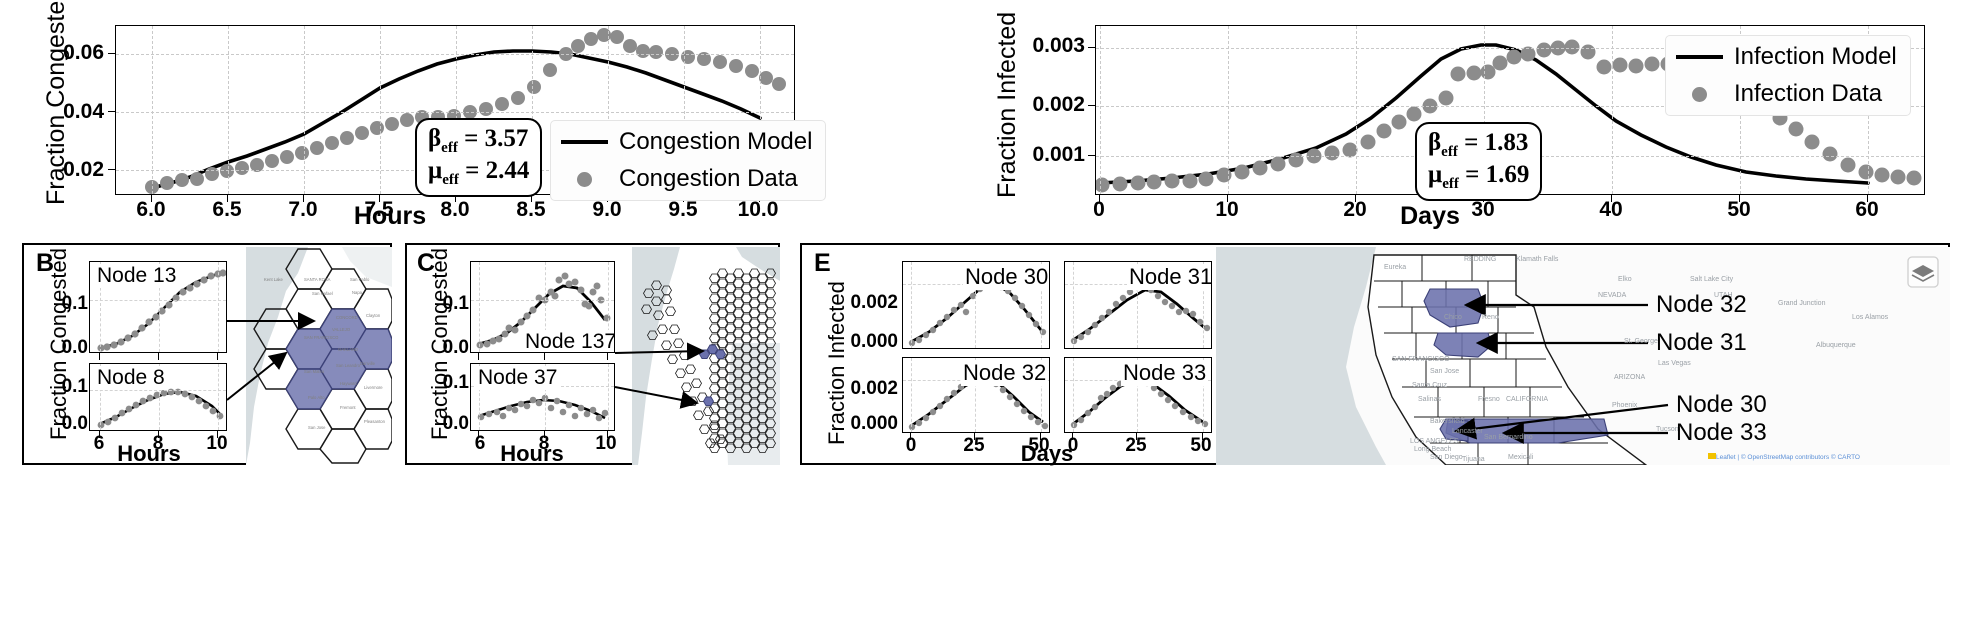 The height and width of the screenshot is (622, 1962). I want to click on panel-b-xtick-1: 8, so click(158, 443).